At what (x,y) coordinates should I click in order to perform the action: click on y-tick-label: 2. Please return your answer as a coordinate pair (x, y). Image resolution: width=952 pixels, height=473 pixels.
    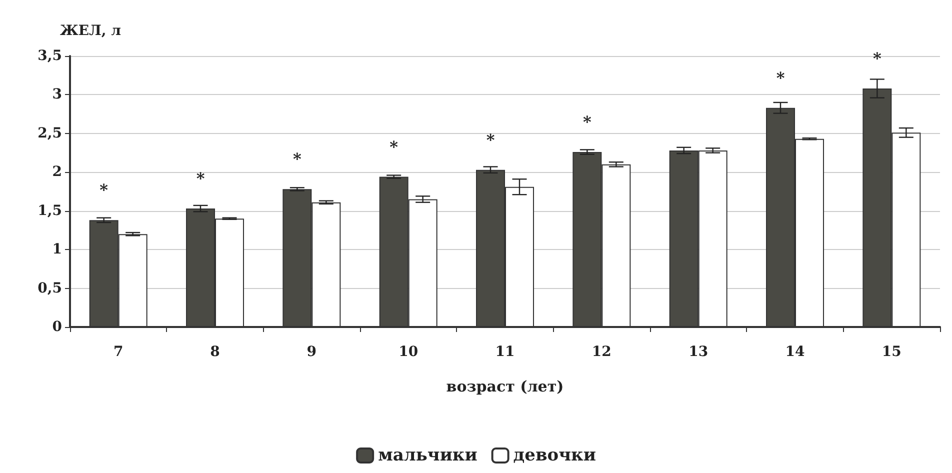
    Looking at the image, I should click on (57, 172).